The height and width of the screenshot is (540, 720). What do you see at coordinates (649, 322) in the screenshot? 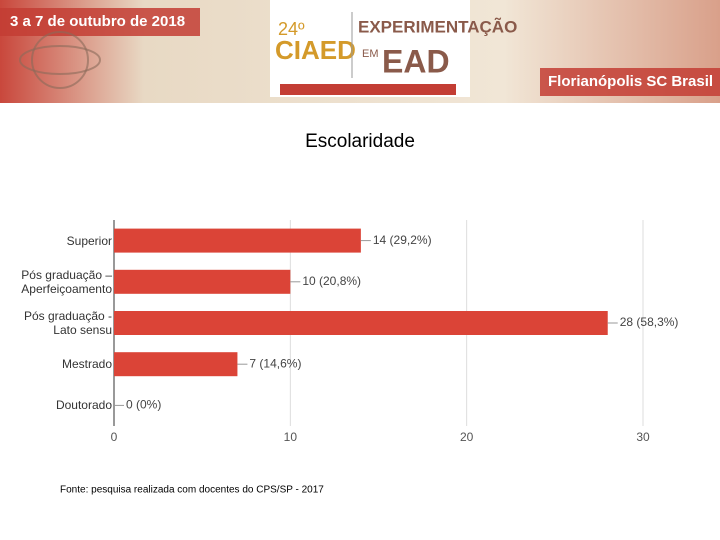
I see `value-label: 28 (58,3%)` at bounding box center [649, 322].